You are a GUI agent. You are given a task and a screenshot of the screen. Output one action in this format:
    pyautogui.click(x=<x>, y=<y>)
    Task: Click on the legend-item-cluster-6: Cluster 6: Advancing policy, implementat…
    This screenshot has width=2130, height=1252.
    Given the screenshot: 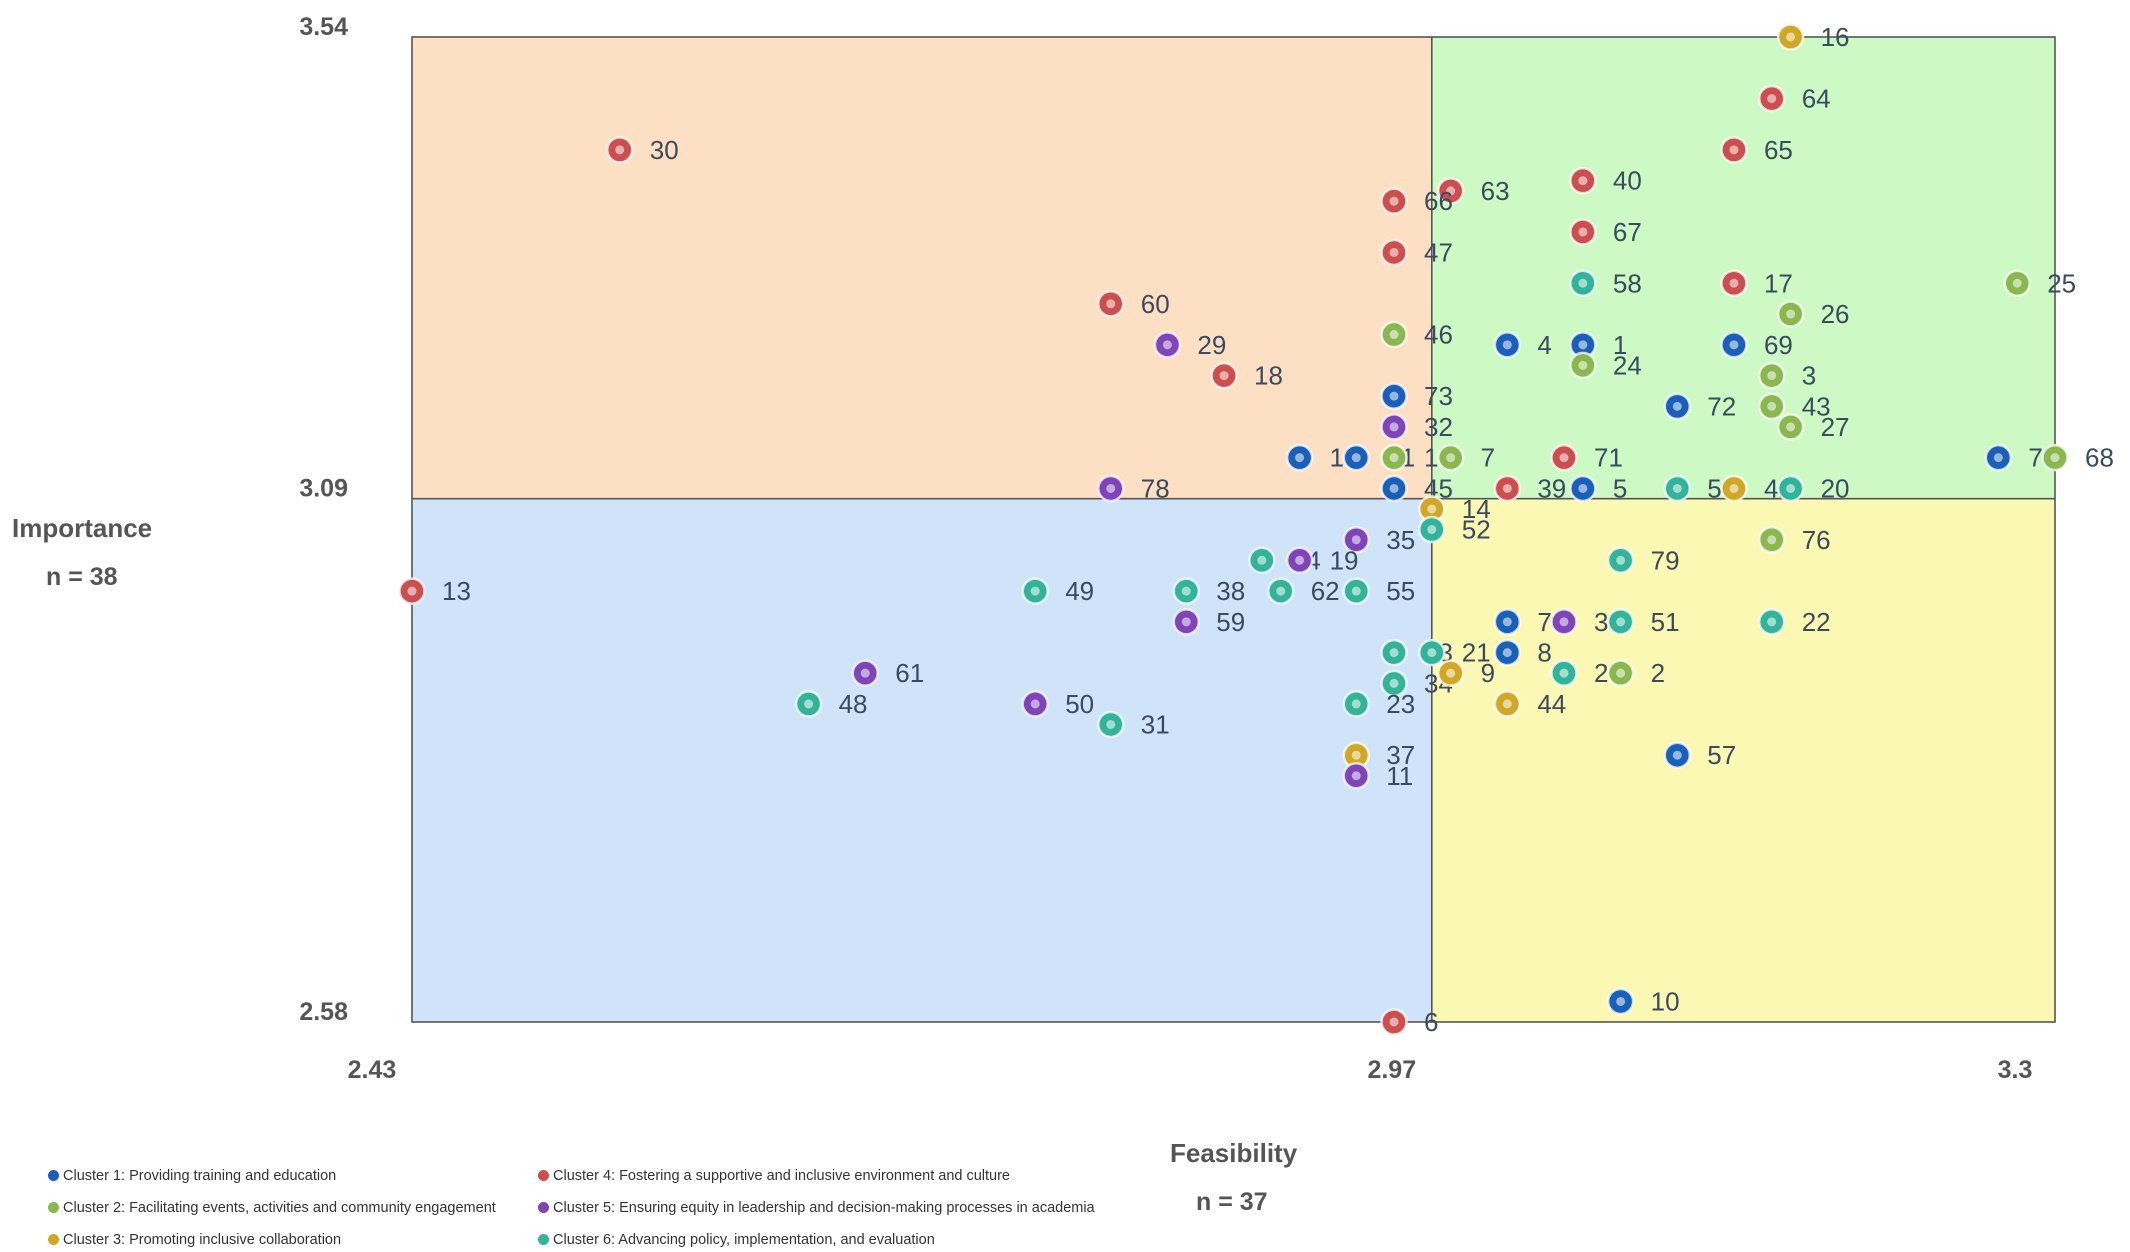 What is the action you would take?
    pyautogui.click(x=736, y=1240)
    